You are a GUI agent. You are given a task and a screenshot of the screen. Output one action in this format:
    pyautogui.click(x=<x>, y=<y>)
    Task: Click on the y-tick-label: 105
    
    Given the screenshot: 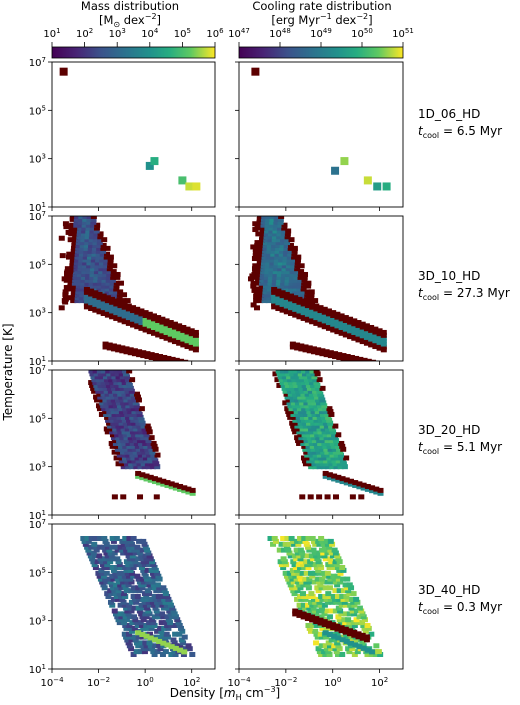 What is the action you would take?
    pyautogui.click(x=37, y=110)
    